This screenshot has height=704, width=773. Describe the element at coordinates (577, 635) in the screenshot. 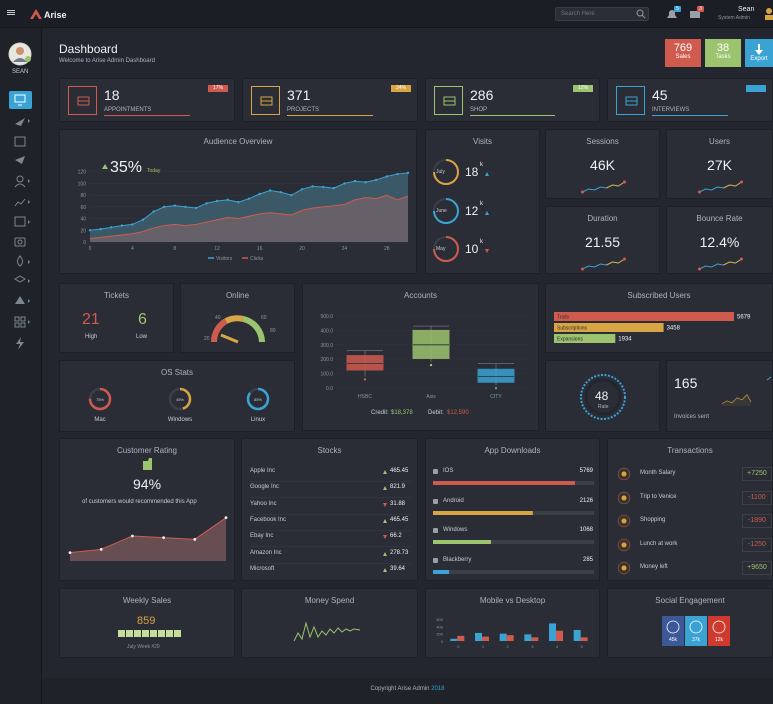

I see `mobile-bar` at that location.